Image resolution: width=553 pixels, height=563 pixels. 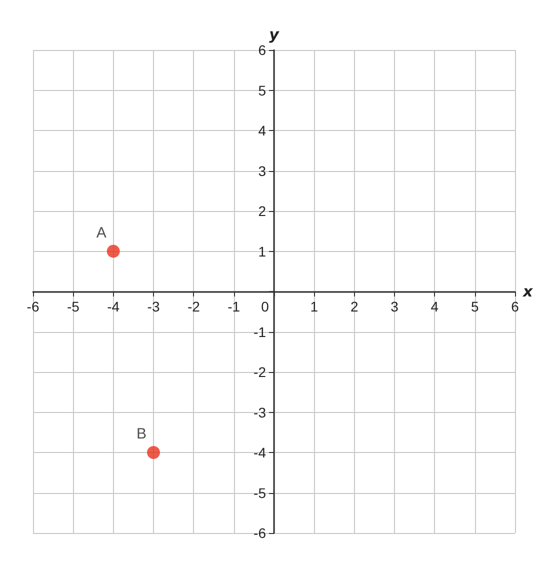 I want to click on y-tick-label: -3, so click(x=260, y=412).